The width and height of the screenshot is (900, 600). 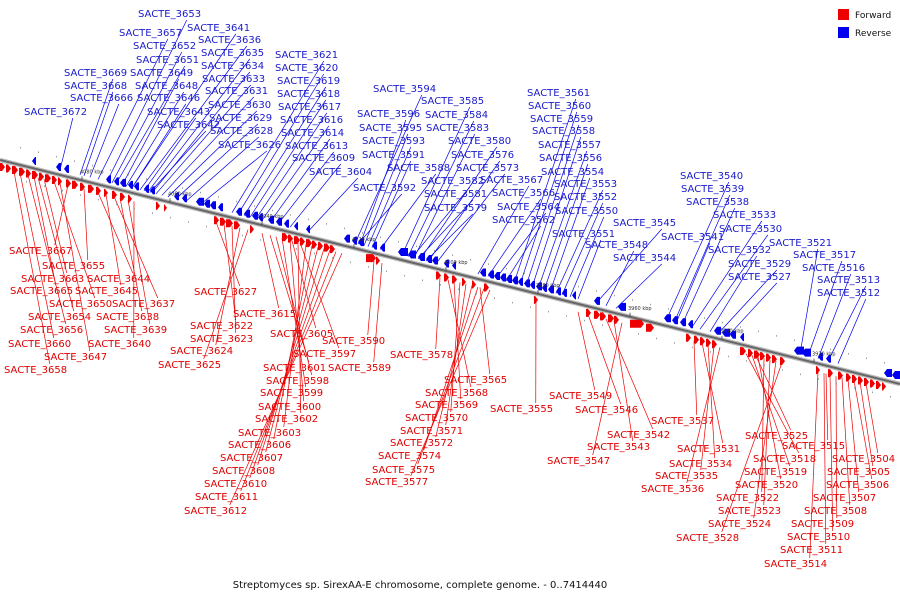 What do you see at coordinates (572, 172) in the screenshot?
I see `reverse-gene-label: SACTE_3554` at bounding box center [572, 172].